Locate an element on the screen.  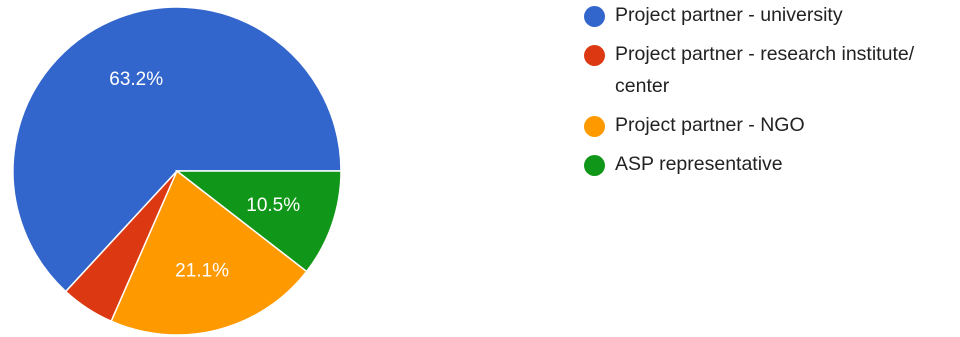
pie-data-labels: 63.2% 21.1% 10.5% is located at coordinates (204, 175).